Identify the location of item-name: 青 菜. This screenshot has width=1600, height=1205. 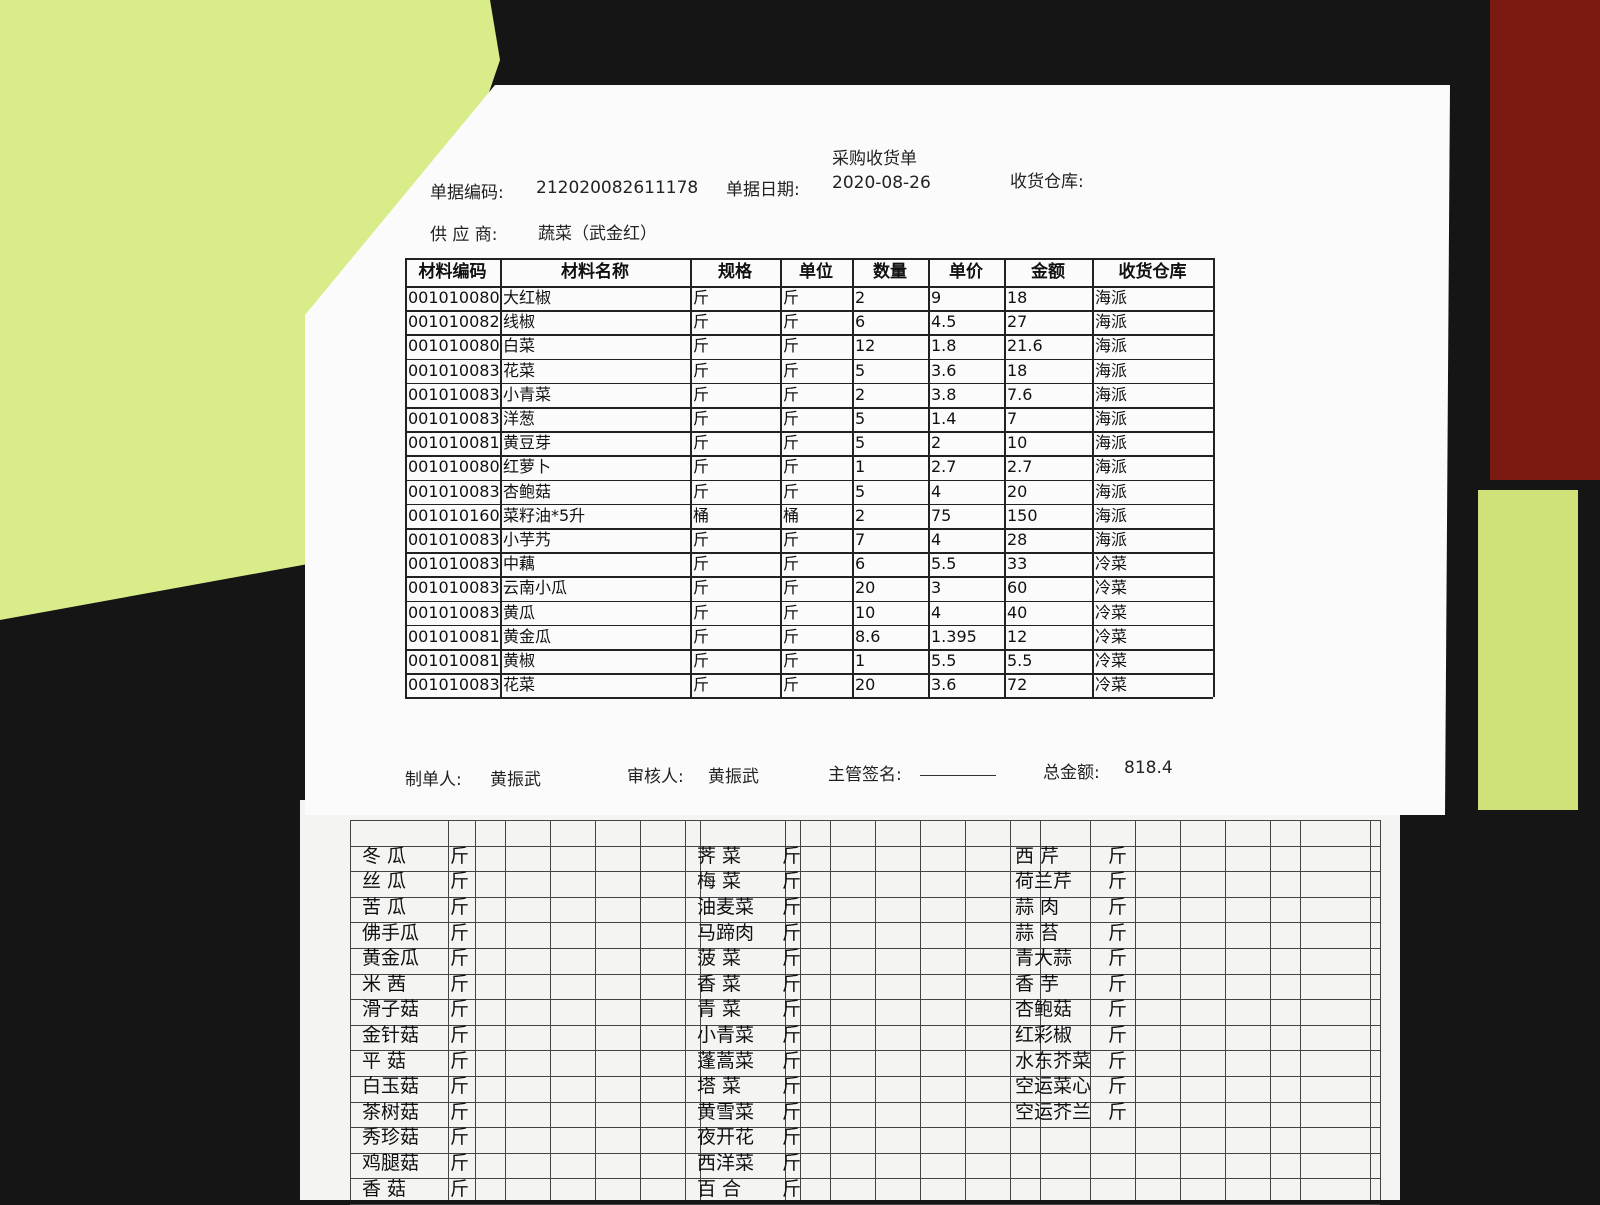
(719, 1009).